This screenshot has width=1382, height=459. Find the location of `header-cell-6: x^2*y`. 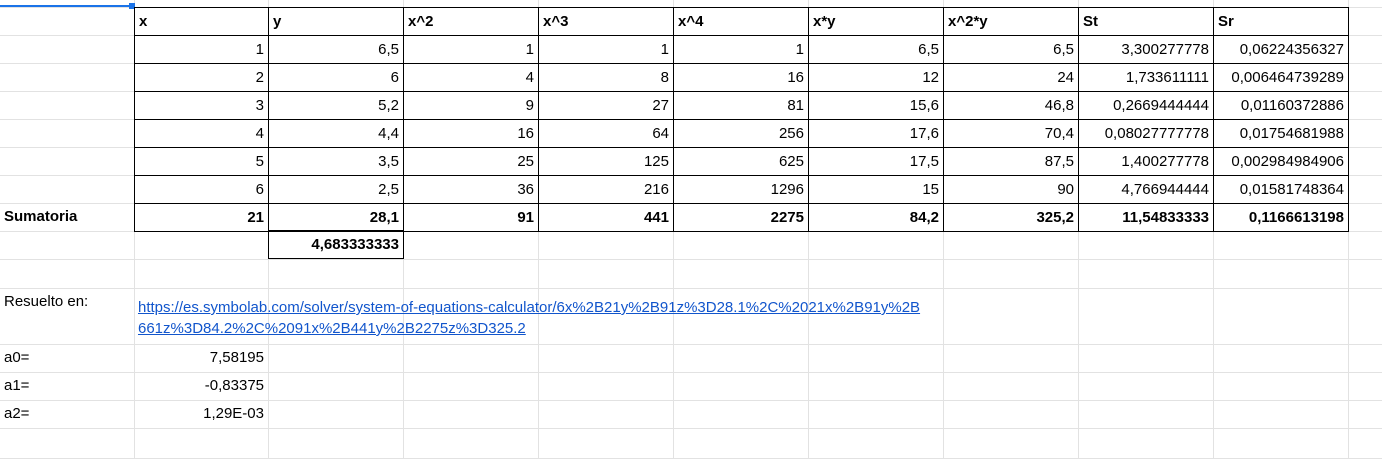

header-cell-6: x^2*y is located at coordinates (1011, 21).